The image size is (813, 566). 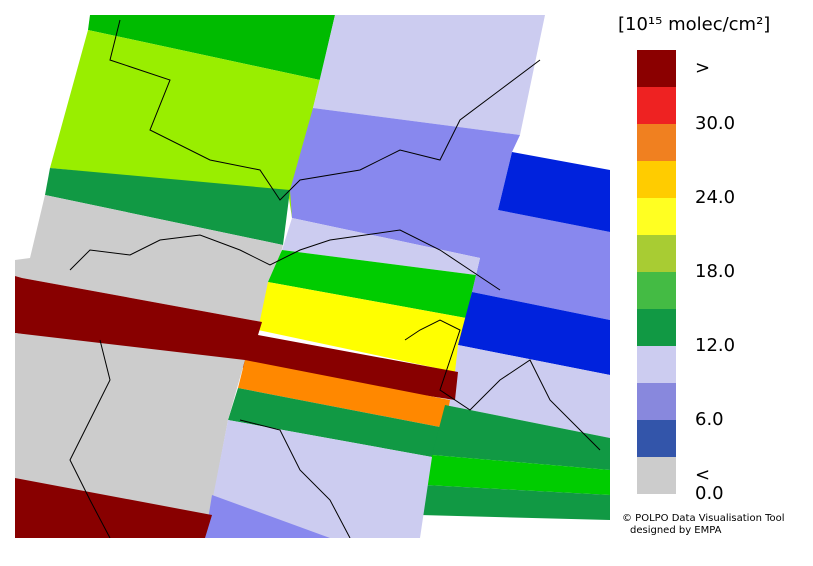 What do you see at coordinates (709, 493) in the screenshot?
I see `legend-label: 0.0` at bounding box center [709, 493].